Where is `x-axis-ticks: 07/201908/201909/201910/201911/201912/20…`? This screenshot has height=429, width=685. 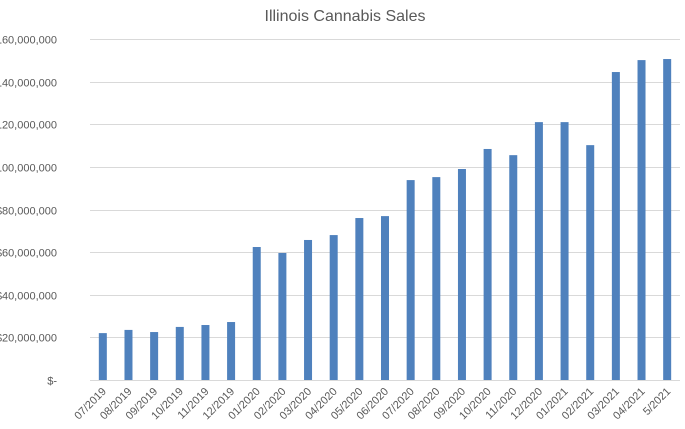 x-axis-ticks: 07/201908/201909/201910/201911/201912/20… is located at coordinates (372, 404).